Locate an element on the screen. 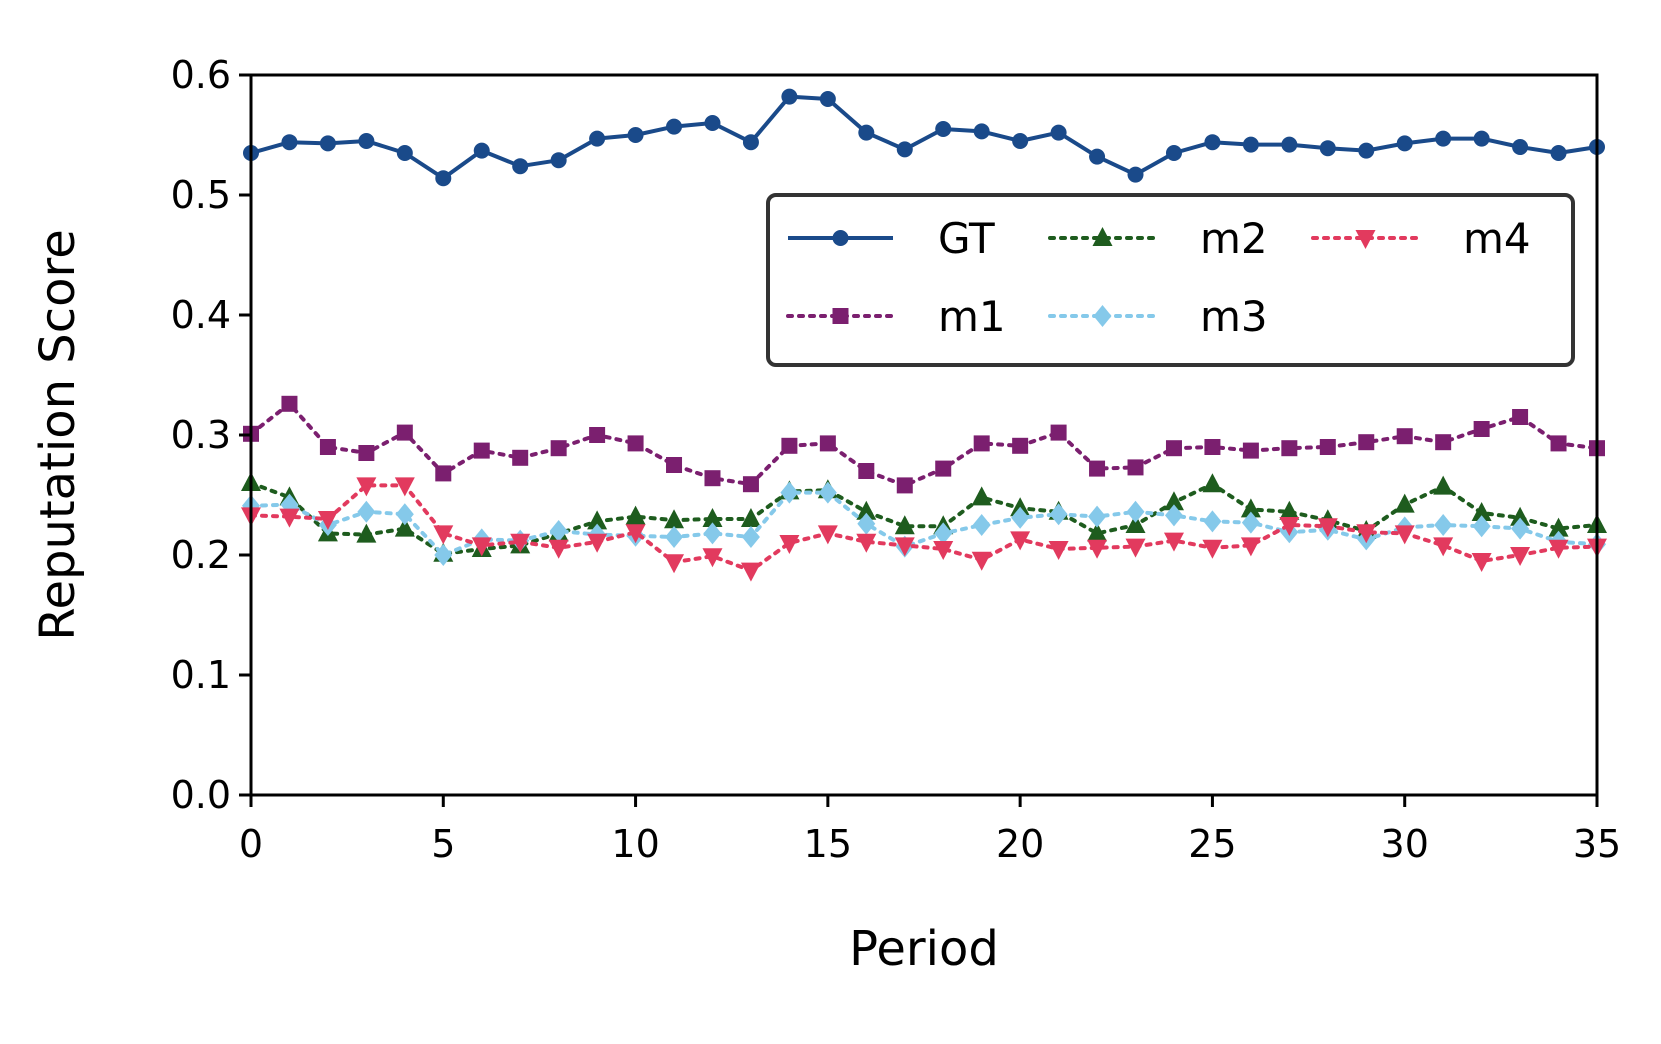  y-tick-label: 0.2 is located at coordinates (201, 555).